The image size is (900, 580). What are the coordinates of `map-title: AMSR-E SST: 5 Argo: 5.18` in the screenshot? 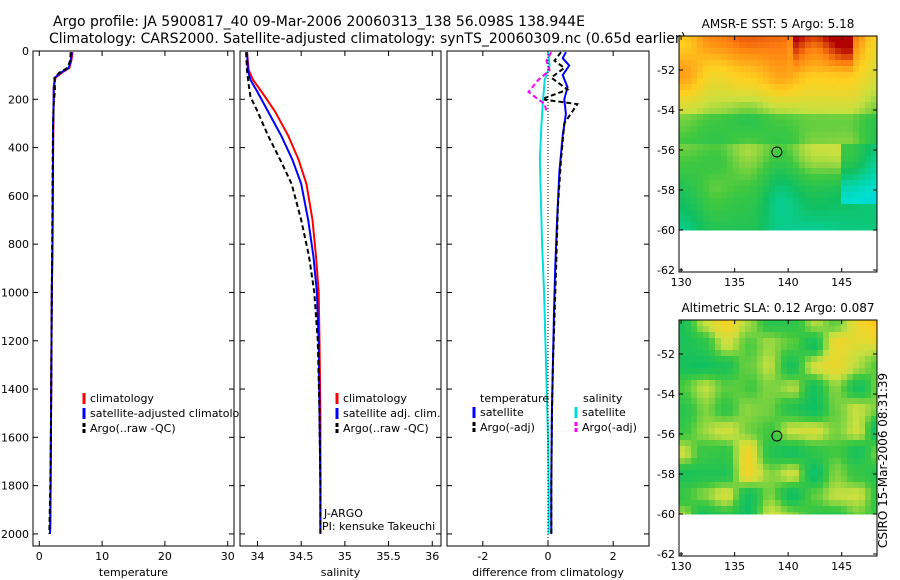 It's located at (778, 24).